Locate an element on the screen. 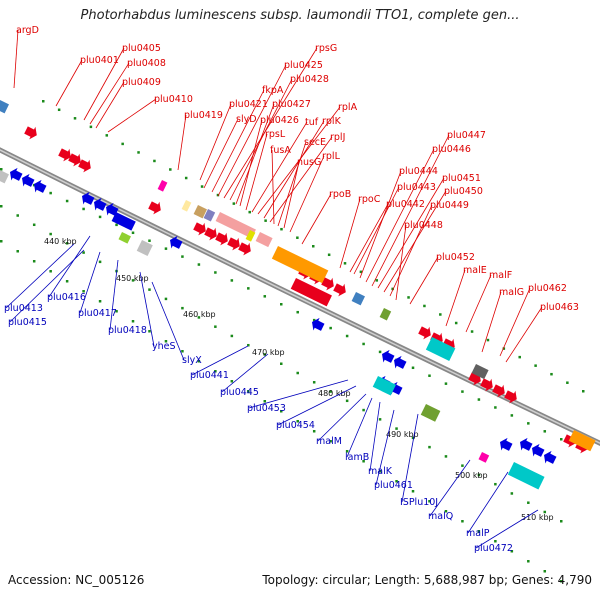 This screenshot has width=600, height=600. gene-label-plu0405: plu0405 is located at coordinates (141, 48).